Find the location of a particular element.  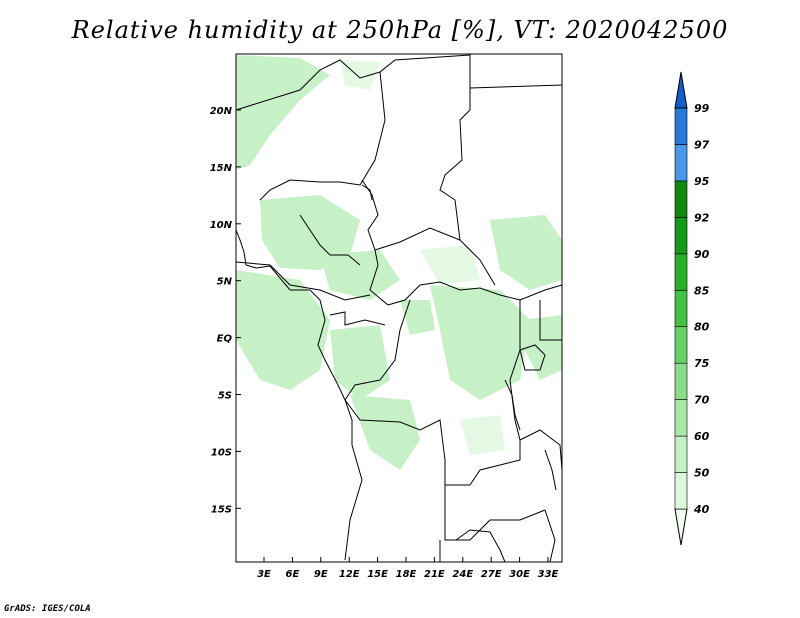

colorbar-label: 85 is located at coordinates (702, 290).